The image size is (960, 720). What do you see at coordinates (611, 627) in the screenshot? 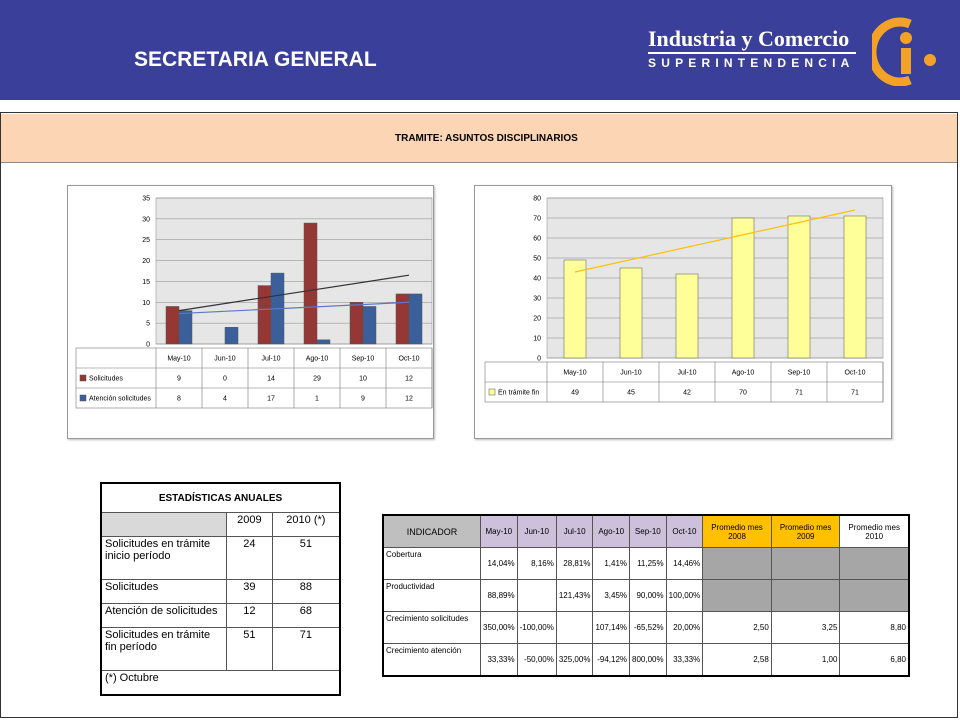
I see `ind-cell: 107,14%` at bounding box center [611, 627].